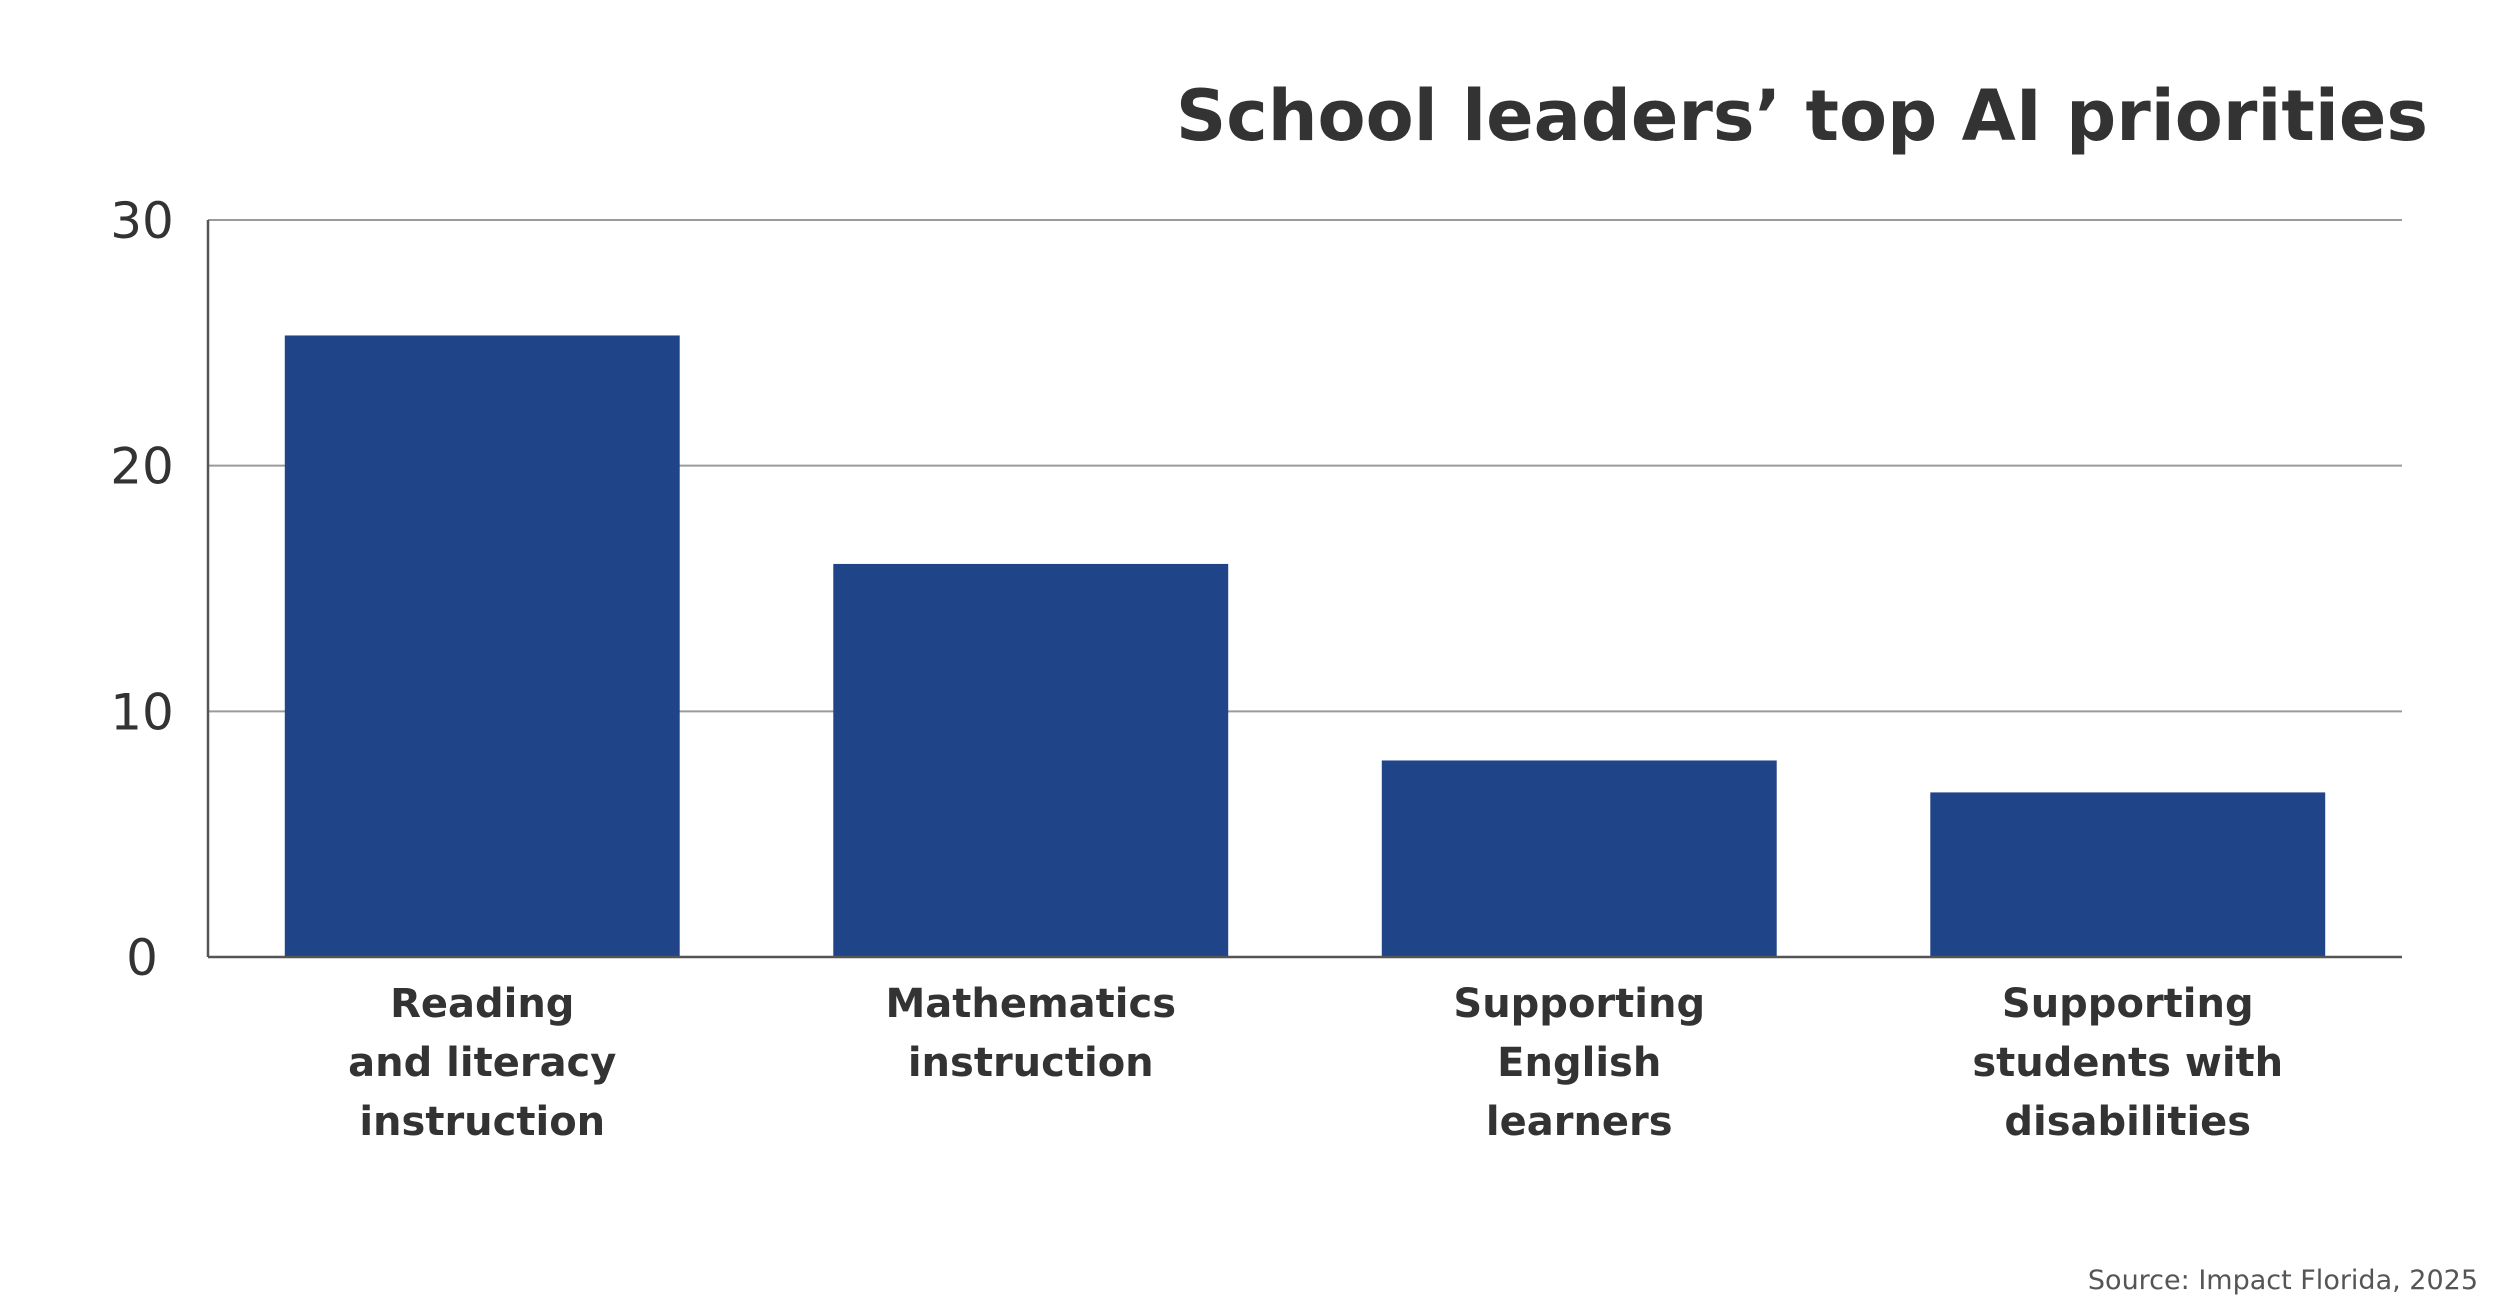  What do you see at coordinates (1802, 116) in the screenshot?
I see `chart-title: School leaders’ top AI priorities` at bounding box center [1802, 116].